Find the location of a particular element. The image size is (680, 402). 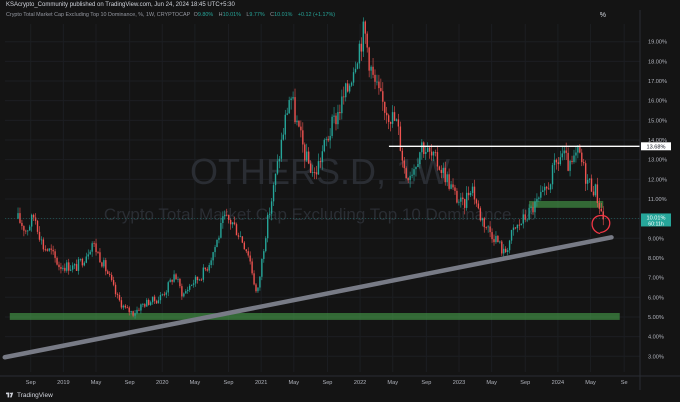

watermark-ticker: OTHERS.D, 1W is located at coordinates (320, 171).